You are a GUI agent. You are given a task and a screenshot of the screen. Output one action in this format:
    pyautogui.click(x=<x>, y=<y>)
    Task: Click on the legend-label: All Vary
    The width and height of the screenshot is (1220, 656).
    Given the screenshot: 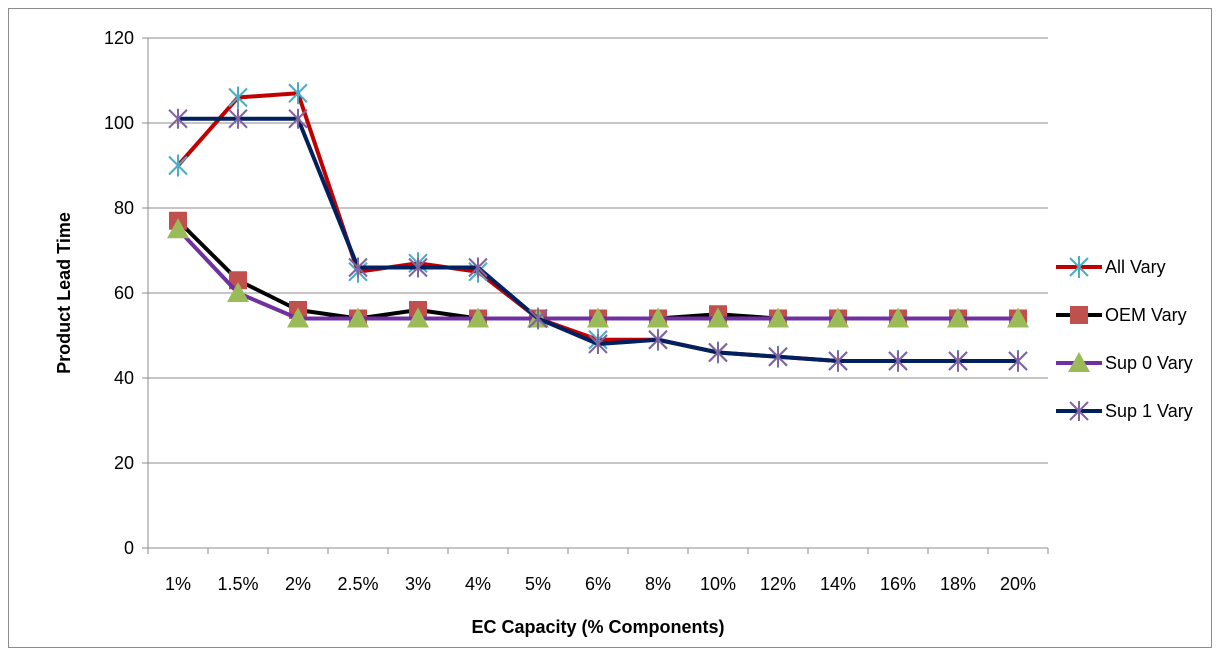 What is the action you would take?
    pyautogui.click(x=1135, y=267)
    